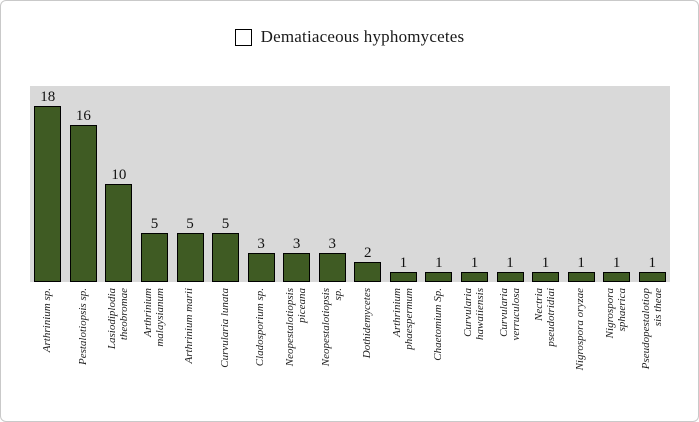  Describe the element at coordinates (47, 320) in the screenshot. I see `category-label: Arthrinium sp.` at that location.